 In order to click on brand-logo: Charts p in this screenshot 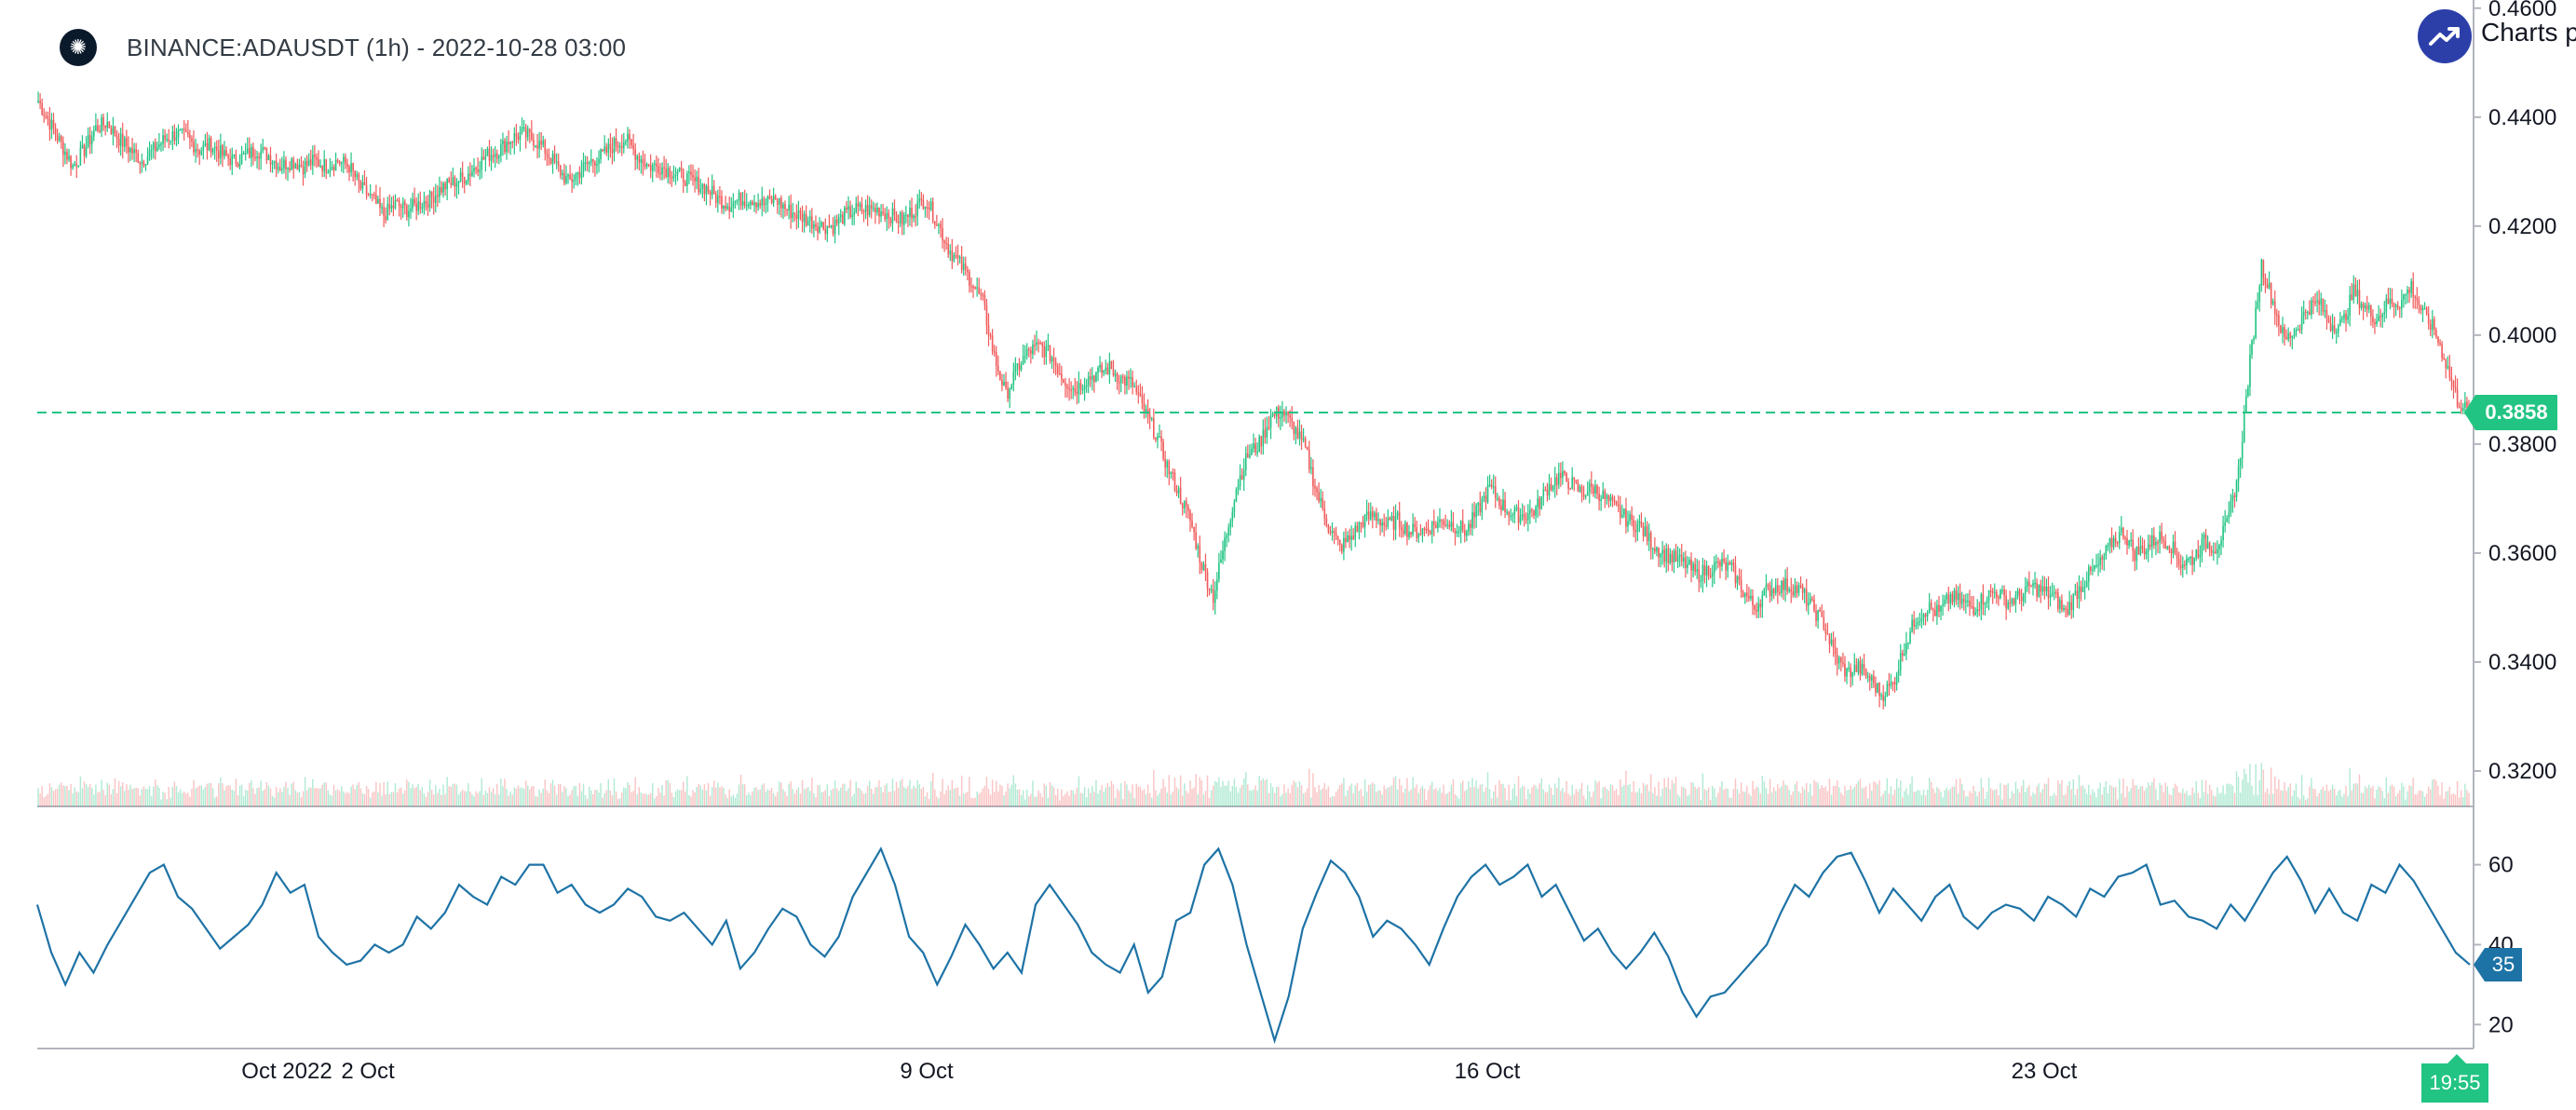, I will do `click(2497, 36)`.